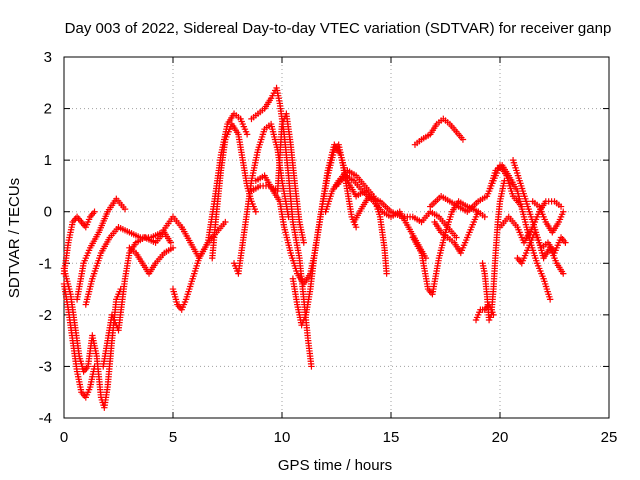 Image resolution: width=640 pixels, height=480 pixels. What do you see at coordinates (335, 465) in the screenshot?
I see `x-axis-label: GPS time / hours` at bounding box center [335, 465].